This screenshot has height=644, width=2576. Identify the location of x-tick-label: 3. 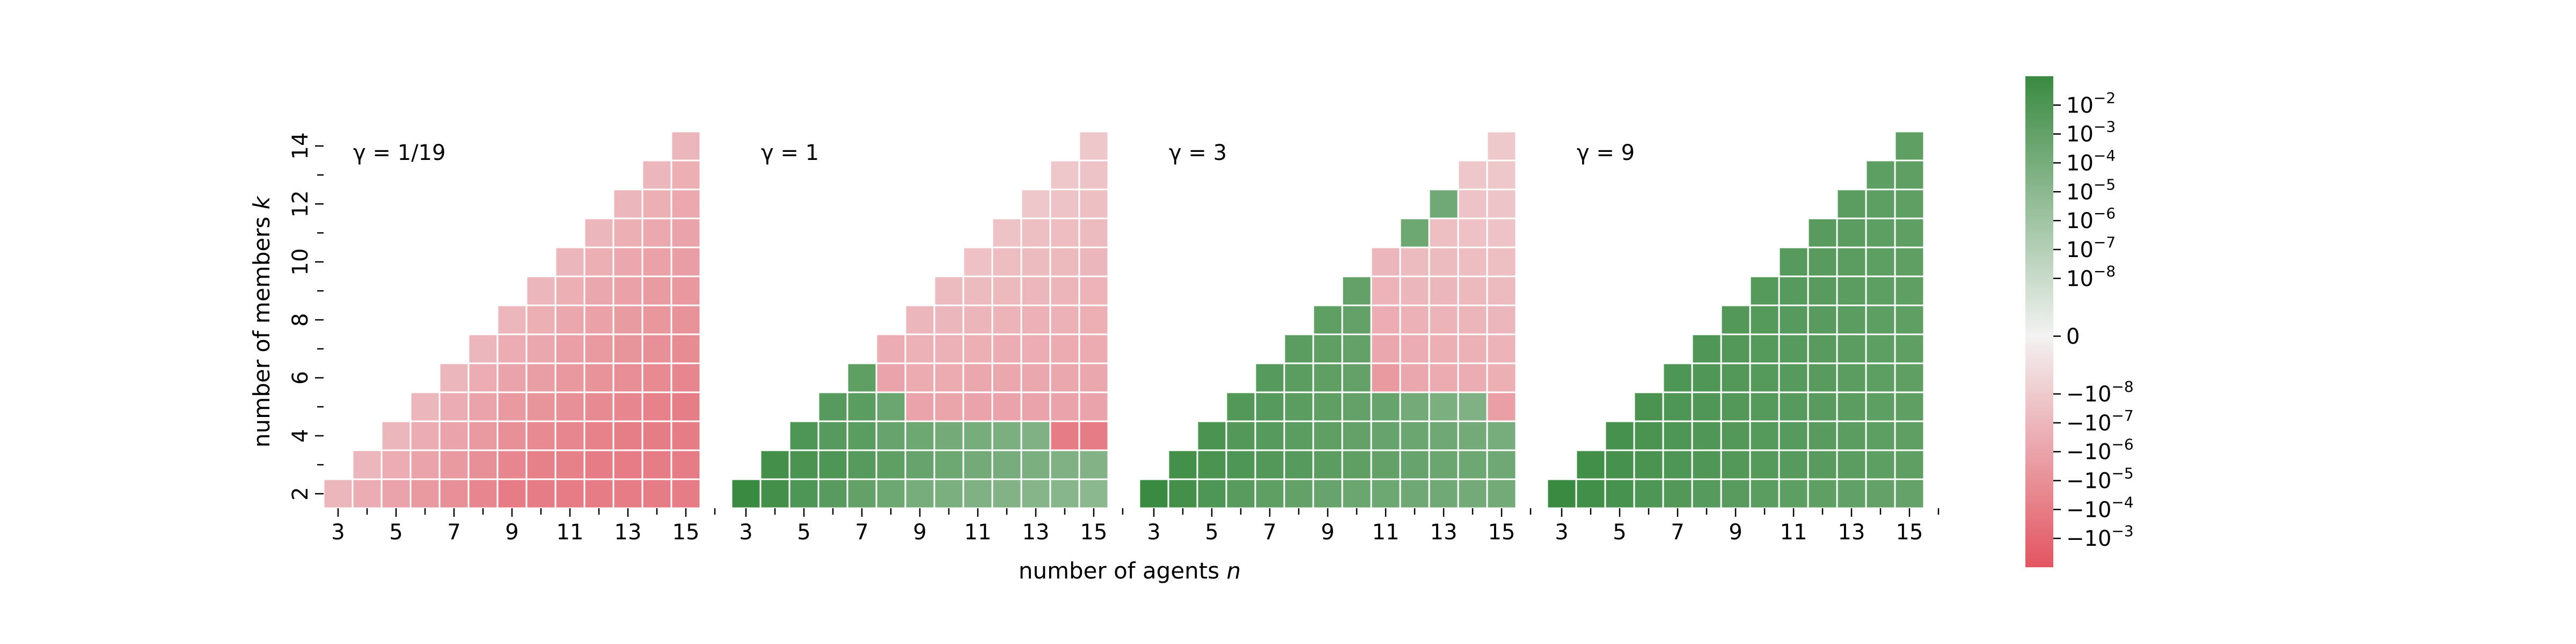
(338, 532).